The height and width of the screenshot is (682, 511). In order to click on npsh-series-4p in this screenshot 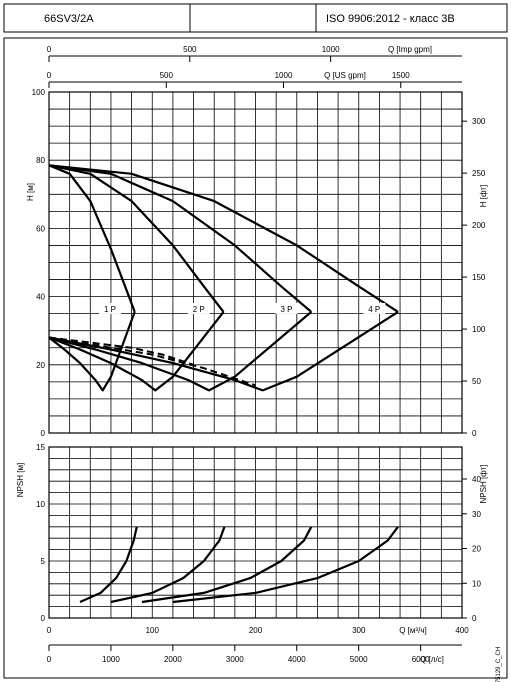, I will do `click(285, 565)`.